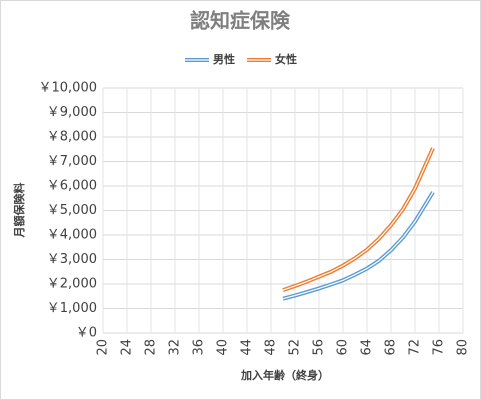  What do you see at coordinates (439, 347) in the screenshot?
I see `x-tick-label: 76` at bounding box center [439, 347].